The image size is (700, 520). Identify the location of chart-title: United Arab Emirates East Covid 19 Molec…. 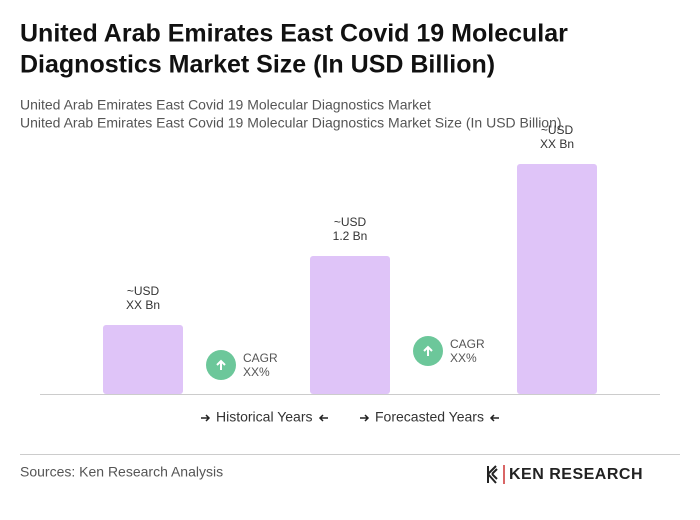
(294, 34).